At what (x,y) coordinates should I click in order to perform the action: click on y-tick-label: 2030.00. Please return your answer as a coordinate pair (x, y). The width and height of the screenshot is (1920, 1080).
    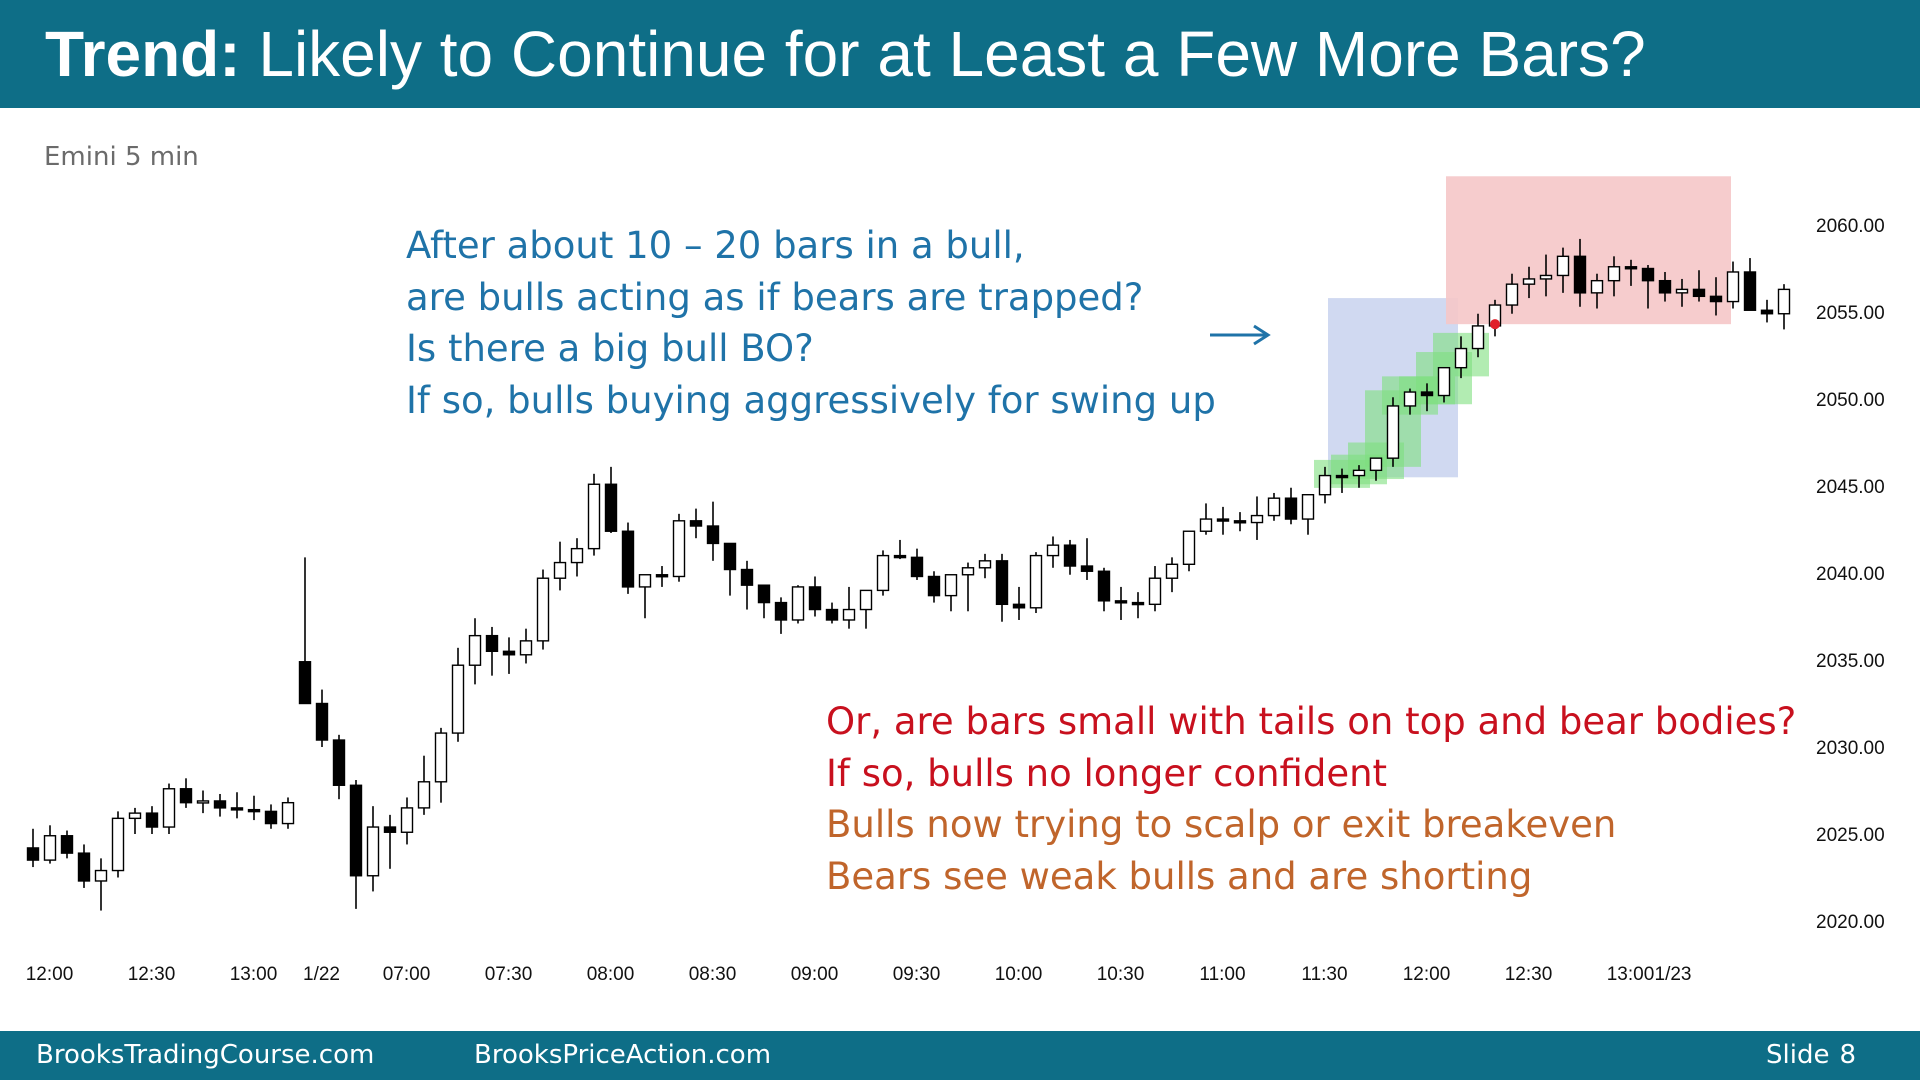
    Looking at the image, I should click on (1850, 748).